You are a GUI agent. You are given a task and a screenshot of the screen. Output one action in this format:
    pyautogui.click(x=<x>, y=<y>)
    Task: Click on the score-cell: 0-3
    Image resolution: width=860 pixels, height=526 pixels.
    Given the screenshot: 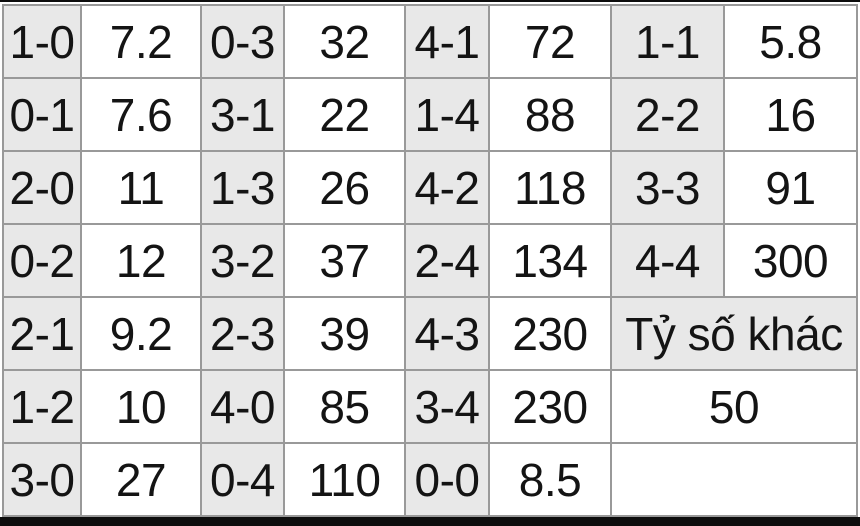 What is the action you would take?
    pyautogui.click(x=242, y=41)
    